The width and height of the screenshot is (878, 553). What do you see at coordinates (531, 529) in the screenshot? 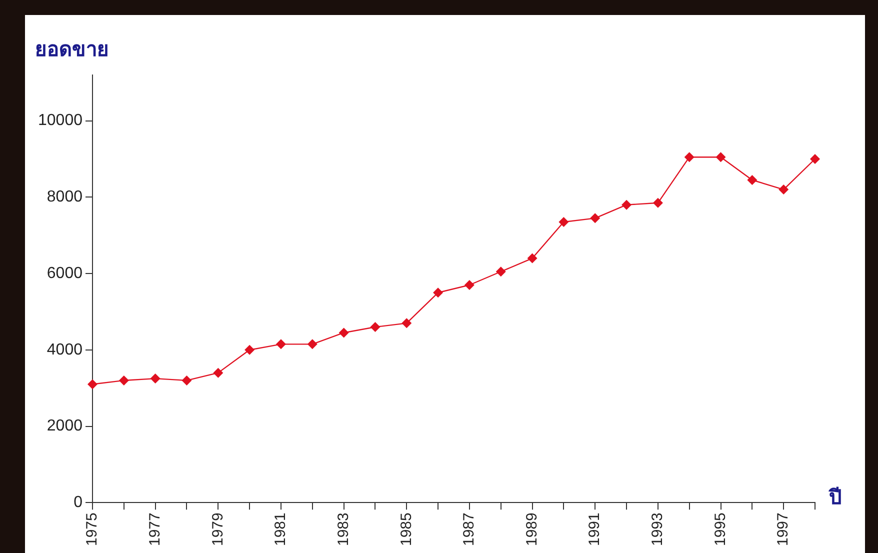
I see `x-tick-label: 1989` at bounding box center [531, 529].